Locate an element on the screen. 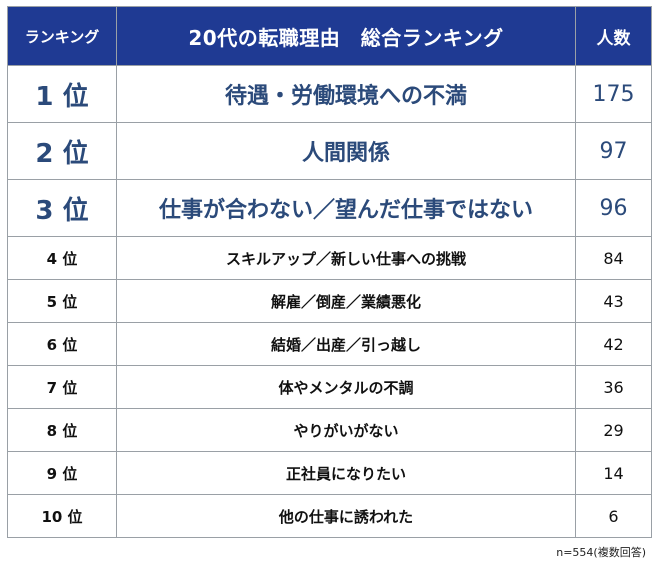  table-row: 10 位 他の仕事に誘われた 6 is located at coordinates (329, 516).